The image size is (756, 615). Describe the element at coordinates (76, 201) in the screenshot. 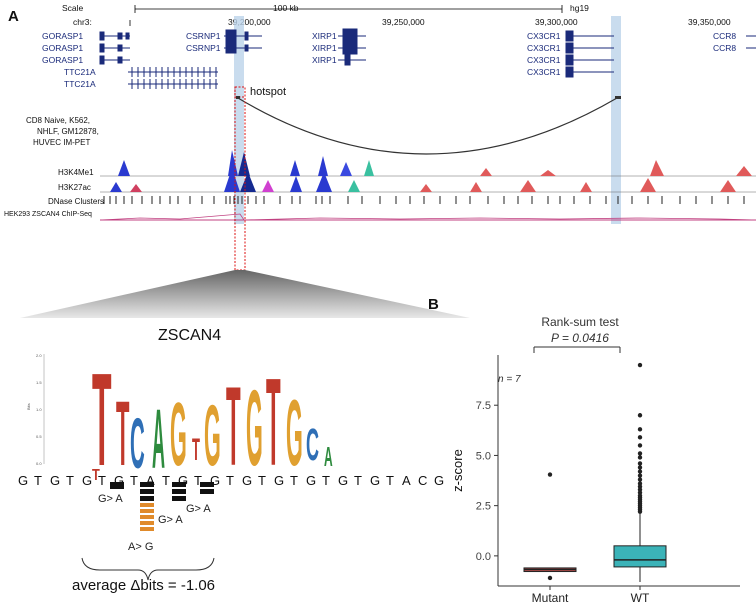

I see `track-label-dnase: DNase Clusters` at that location.